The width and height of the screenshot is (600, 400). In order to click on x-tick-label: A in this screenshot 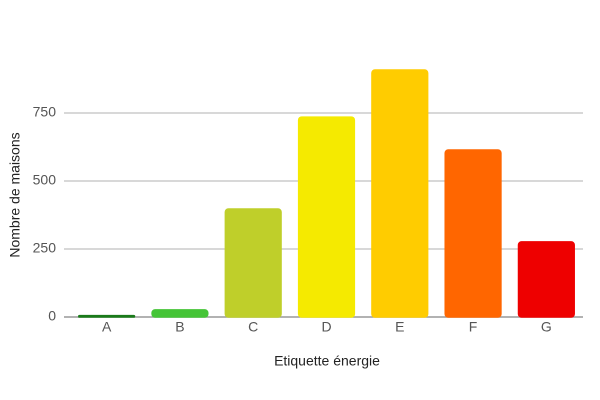, I will do `click(107, 327)`.